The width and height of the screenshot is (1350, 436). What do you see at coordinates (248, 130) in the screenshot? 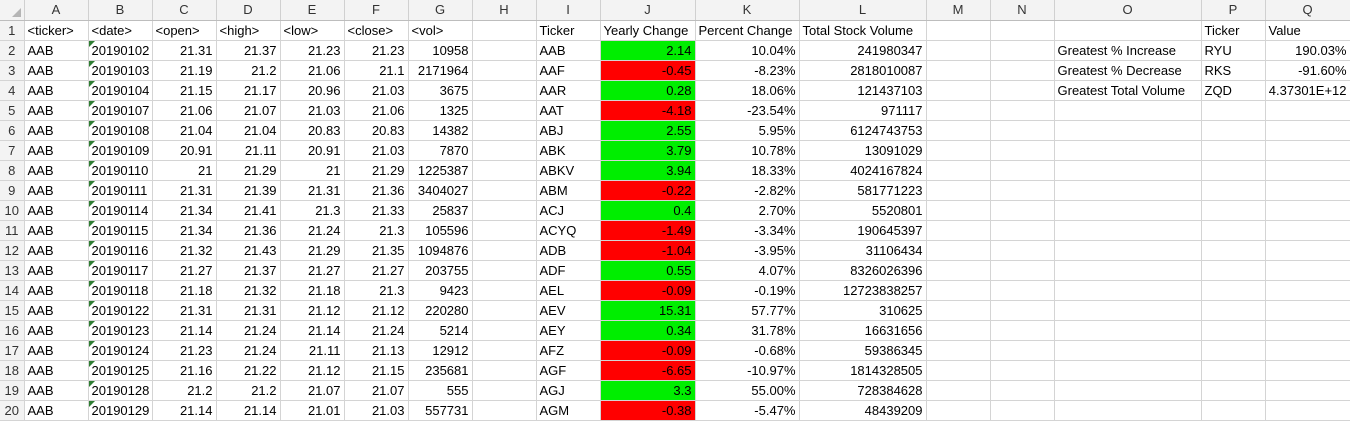
I see `cell-d6: 21.04` at bounding box center [248, 130].